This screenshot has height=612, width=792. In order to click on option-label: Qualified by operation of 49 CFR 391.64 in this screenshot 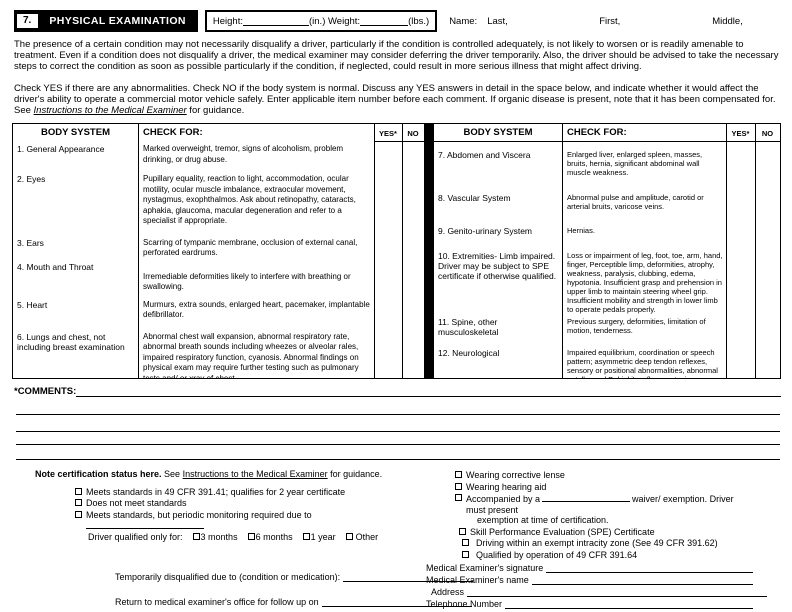, I will do `click(557, 554)`.